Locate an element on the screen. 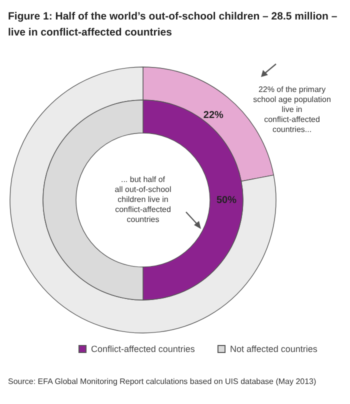  chart-title: Figure 1: Half of the world’s out-of-school children – 28.5 million – live in conflict-affected countries is located at coordinates (173, 24).